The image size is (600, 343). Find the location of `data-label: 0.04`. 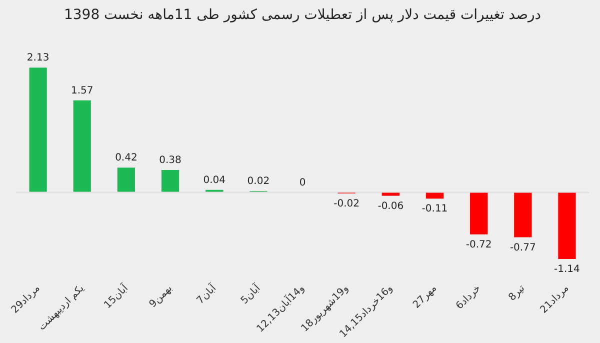

data-label: 0.04 is located at coordinates (214, 180).